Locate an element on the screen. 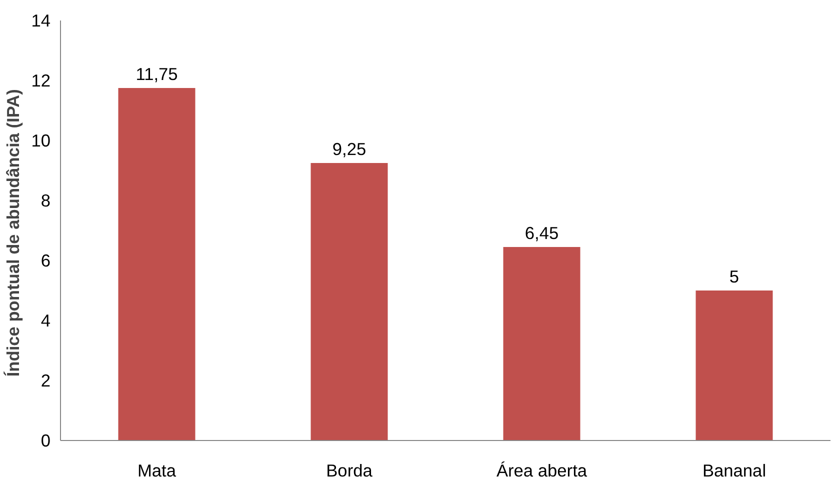  data-label: 9,25 is located at coordinates (349, 149).